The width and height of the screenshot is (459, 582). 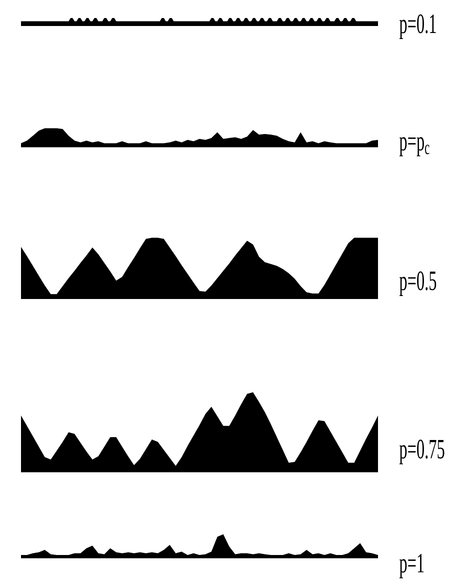 I want to click on series-label: p=0.1, so click(x=417, y=26).